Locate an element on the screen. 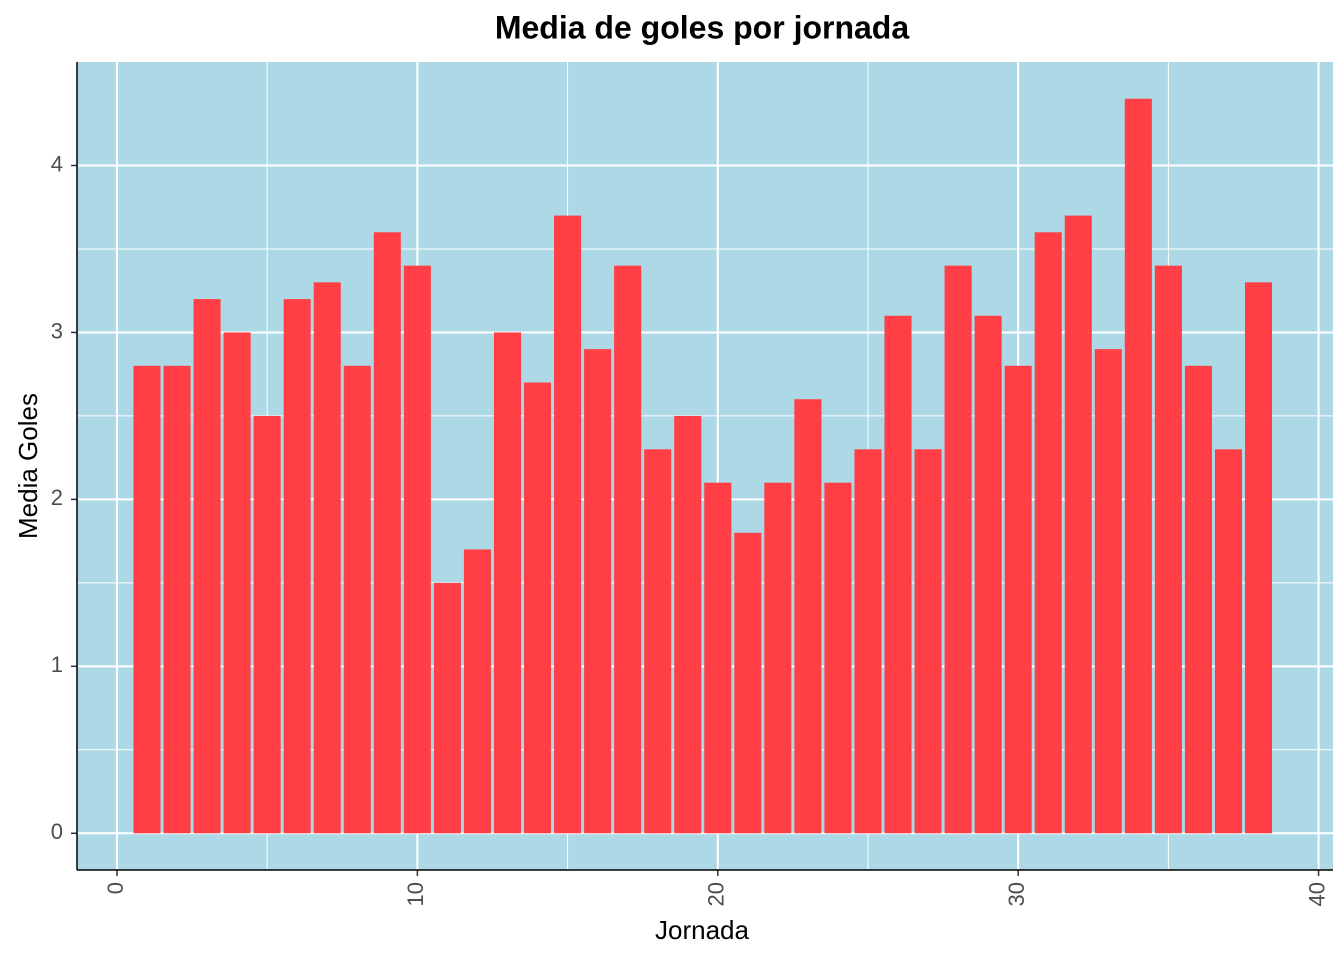 The width and height of the screenshot is (1344, 960). chart-title: Media de goles por jornada is located at coordinates (702, 27).